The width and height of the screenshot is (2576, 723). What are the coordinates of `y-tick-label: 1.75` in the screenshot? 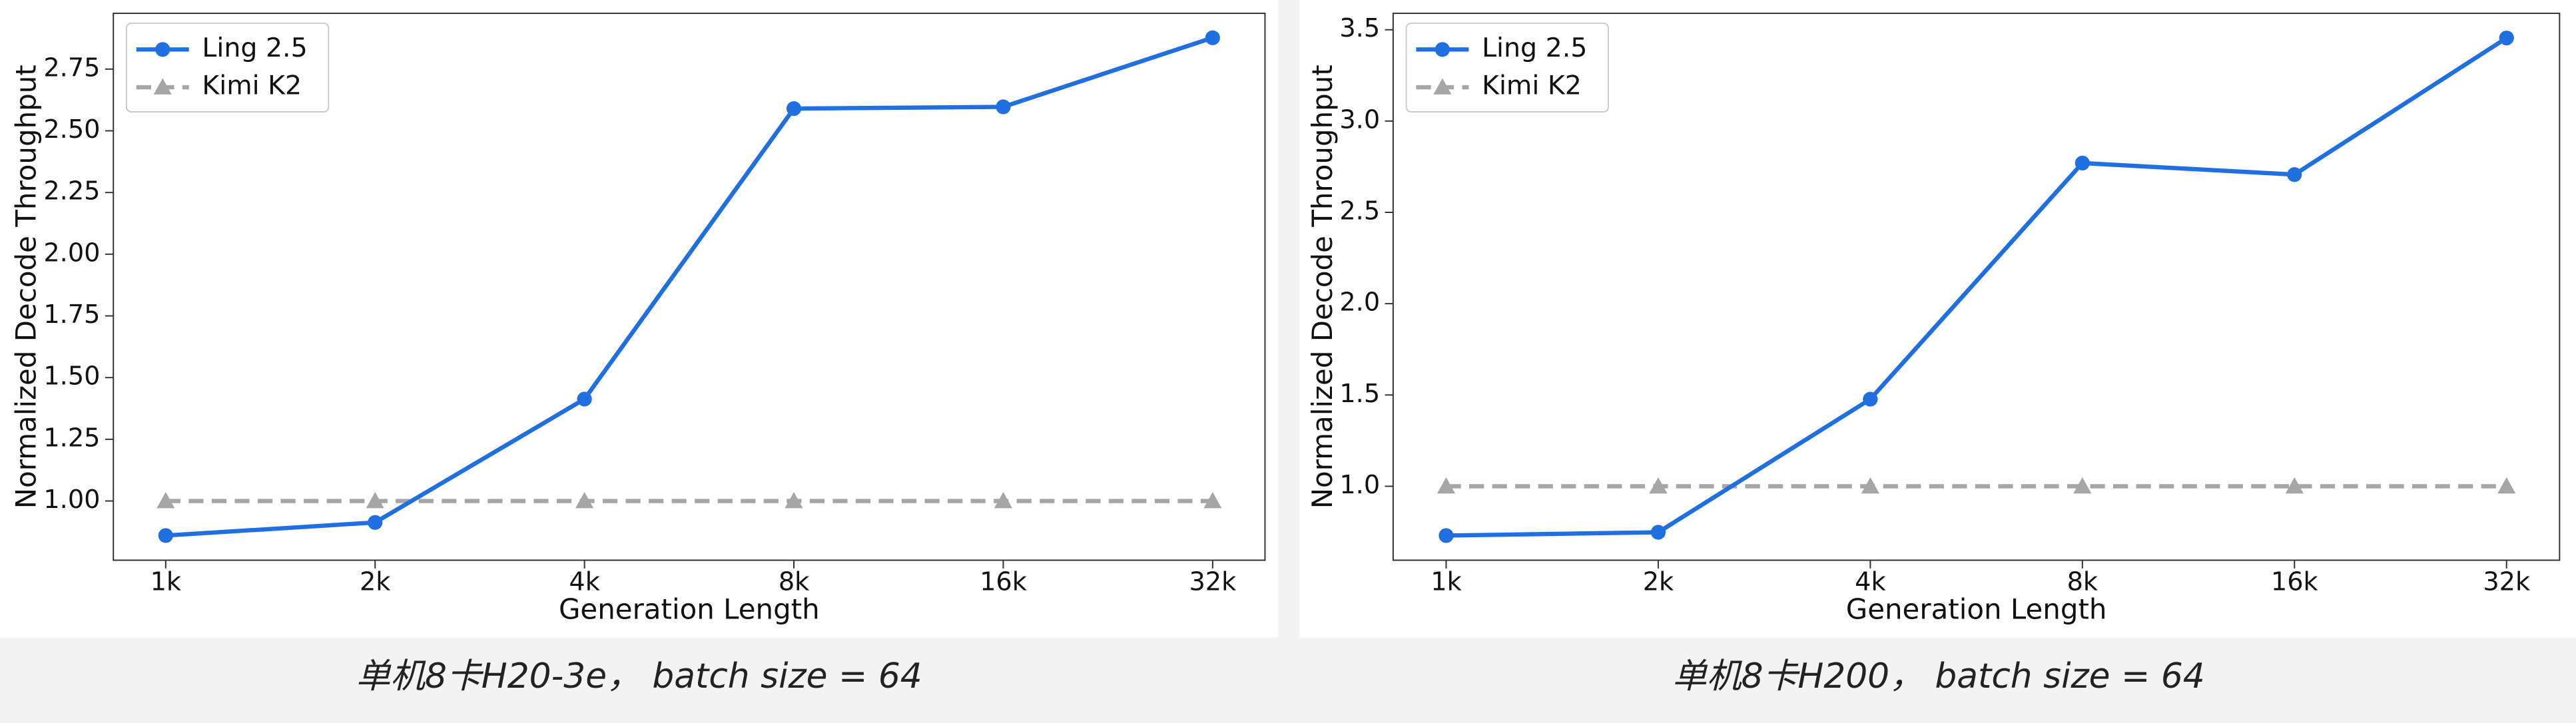 It's located at (71, 315).